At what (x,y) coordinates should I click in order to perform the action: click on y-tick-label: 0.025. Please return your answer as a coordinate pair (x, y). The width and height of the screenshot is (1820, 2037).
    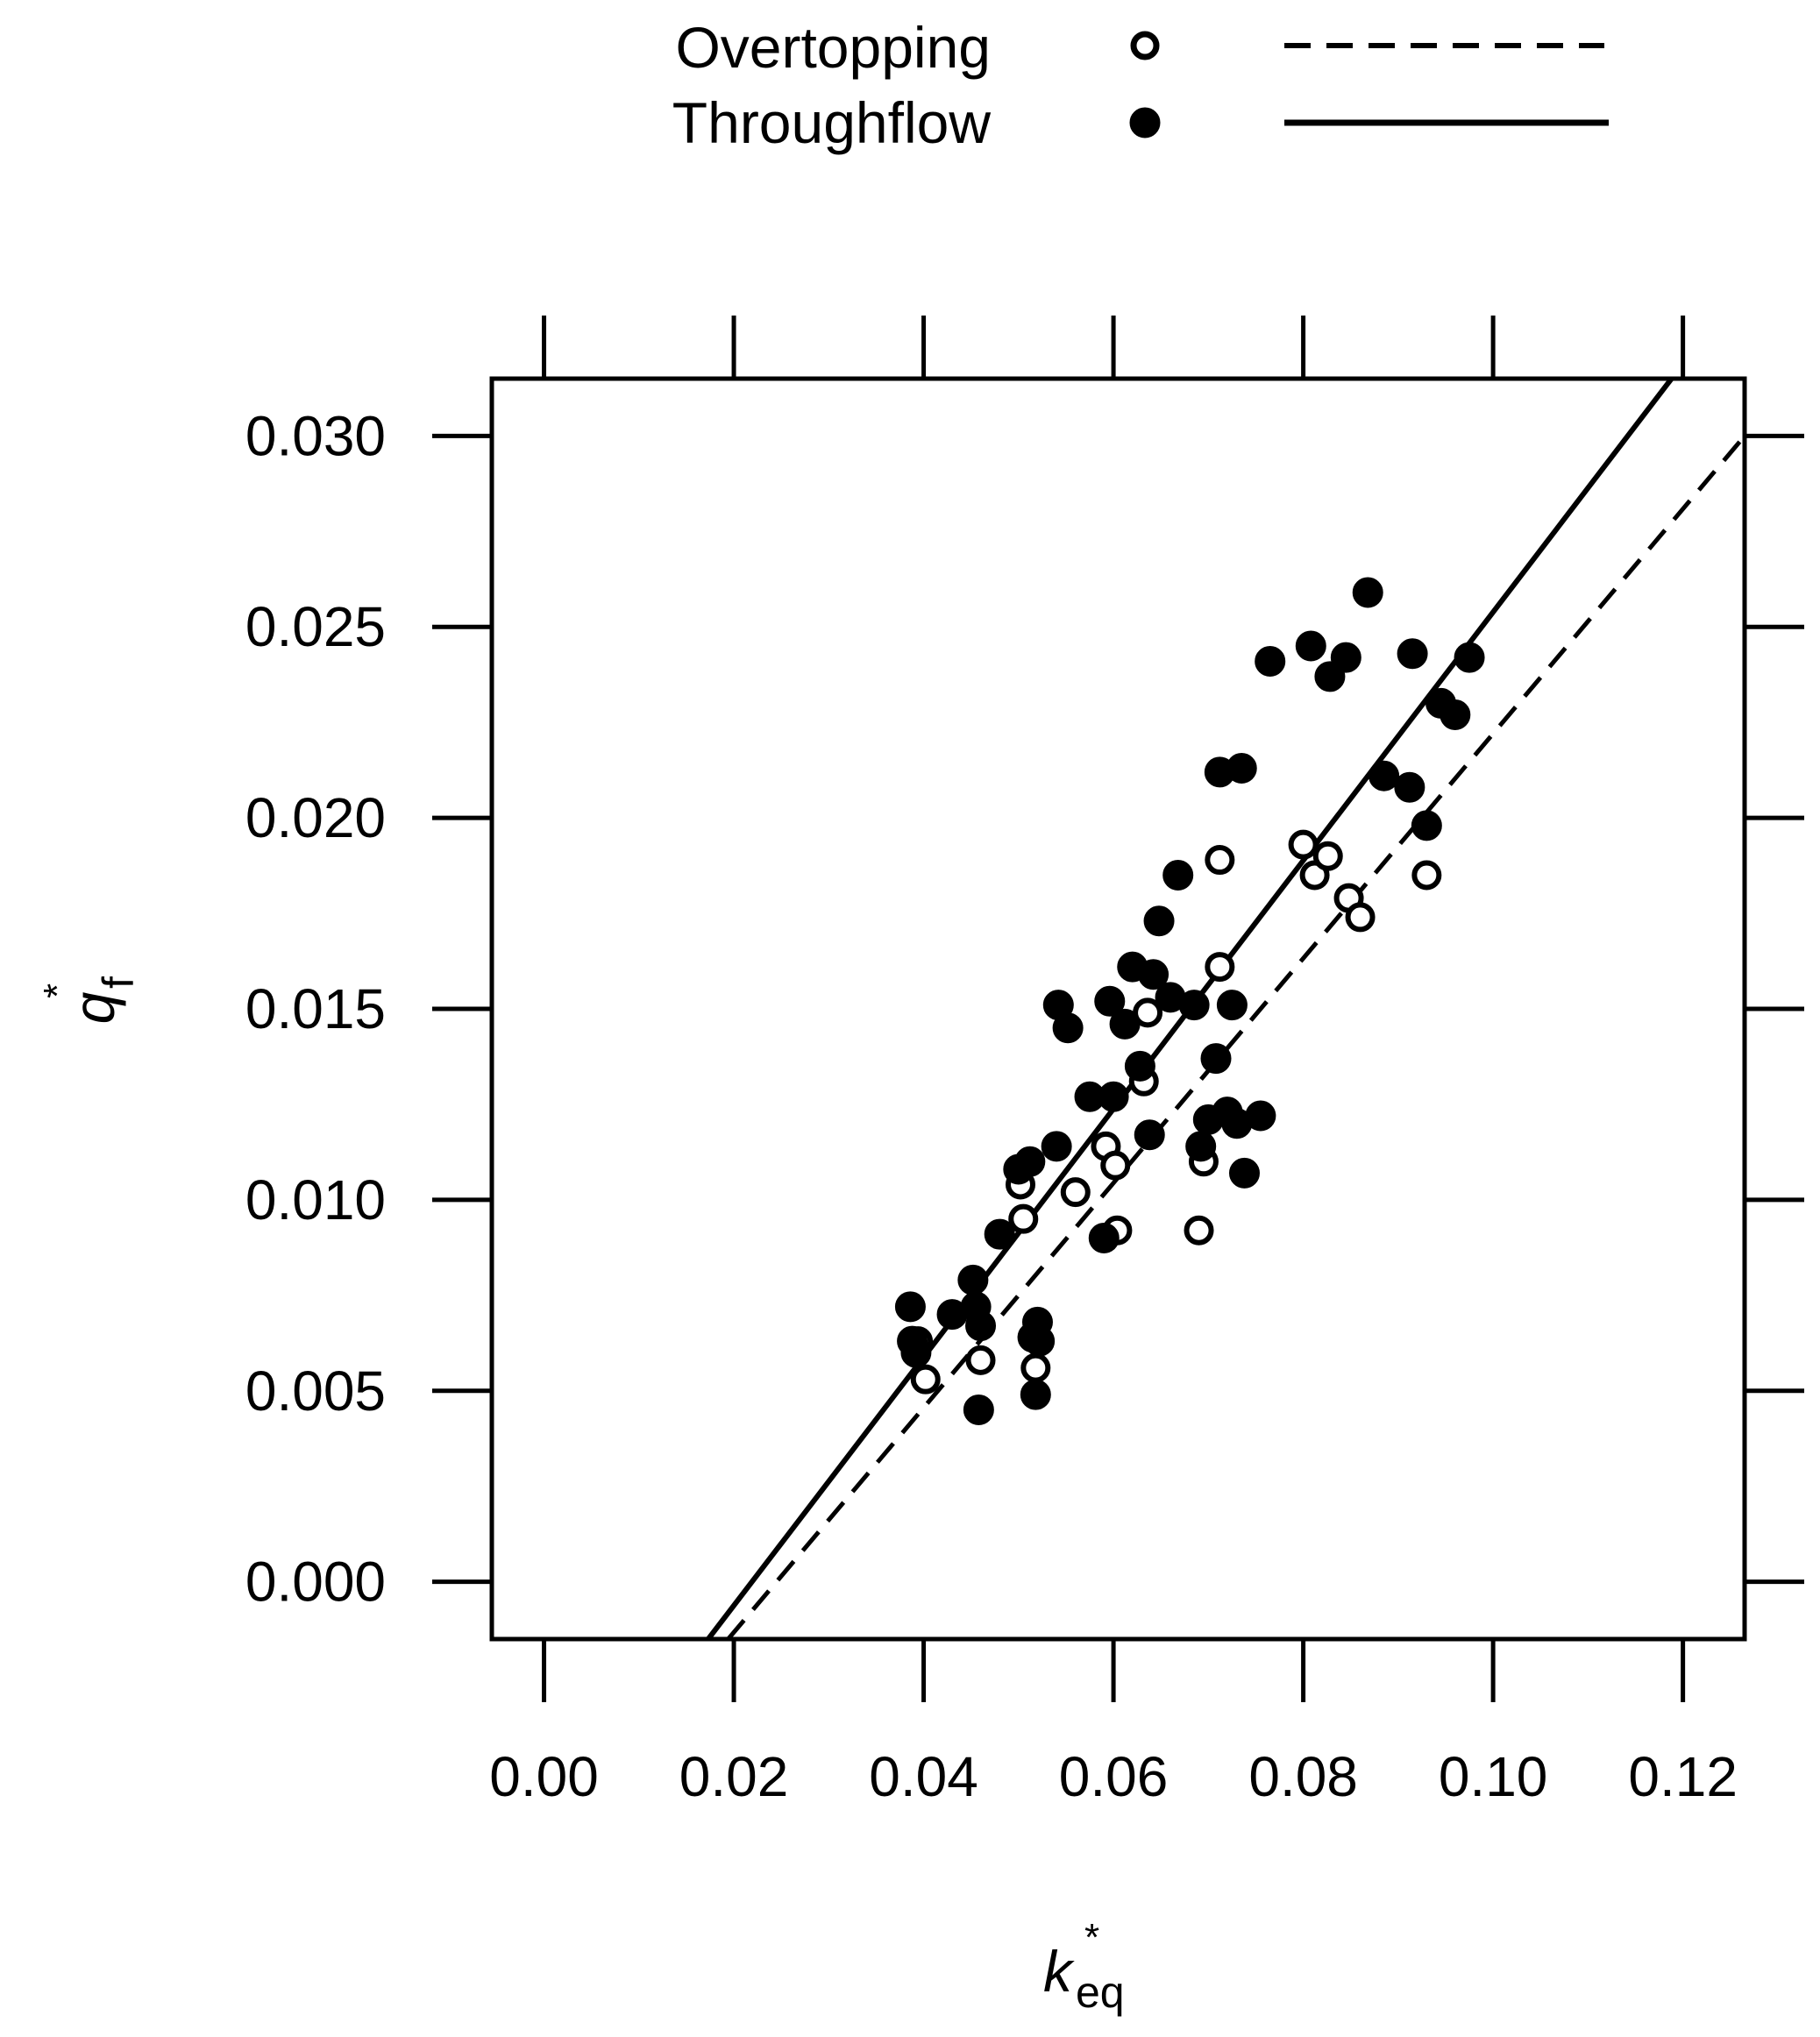
    Looking at the image, I should click on (315, 626).